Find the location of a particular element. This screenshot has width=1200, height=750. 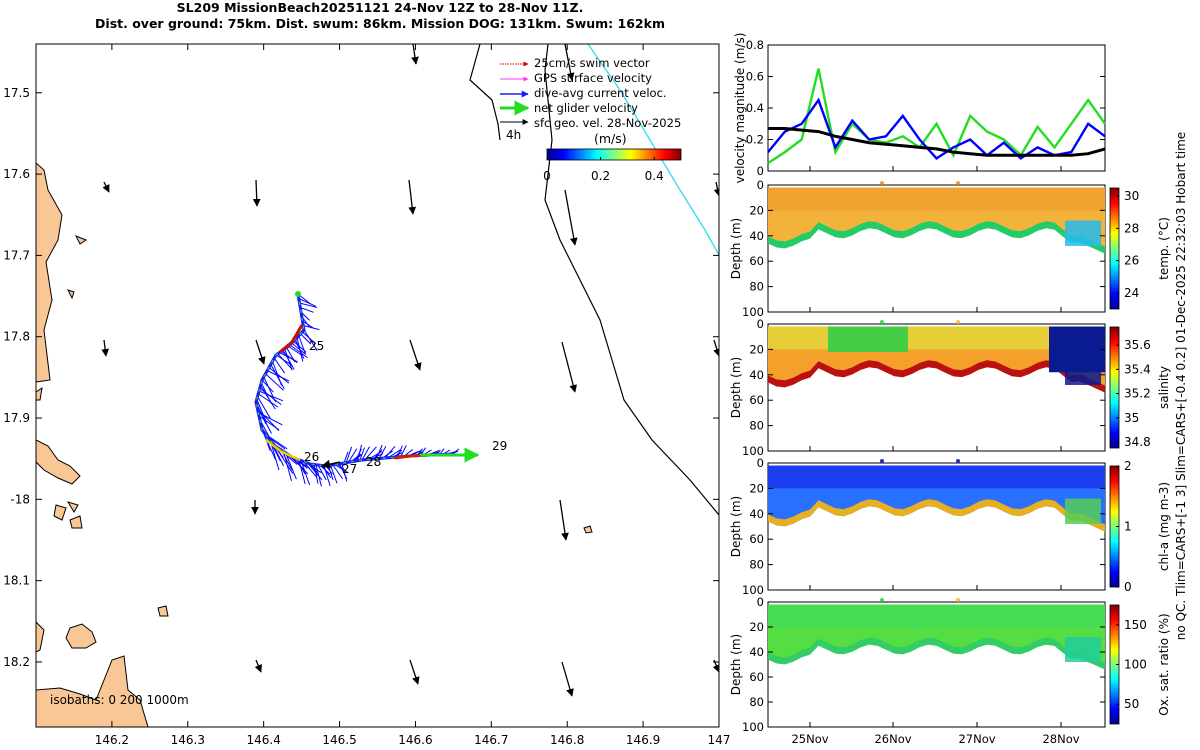

legend-geo-velocity: sfc geo. vel. 28-Nov-2025 is located at coordinates (607, 123).